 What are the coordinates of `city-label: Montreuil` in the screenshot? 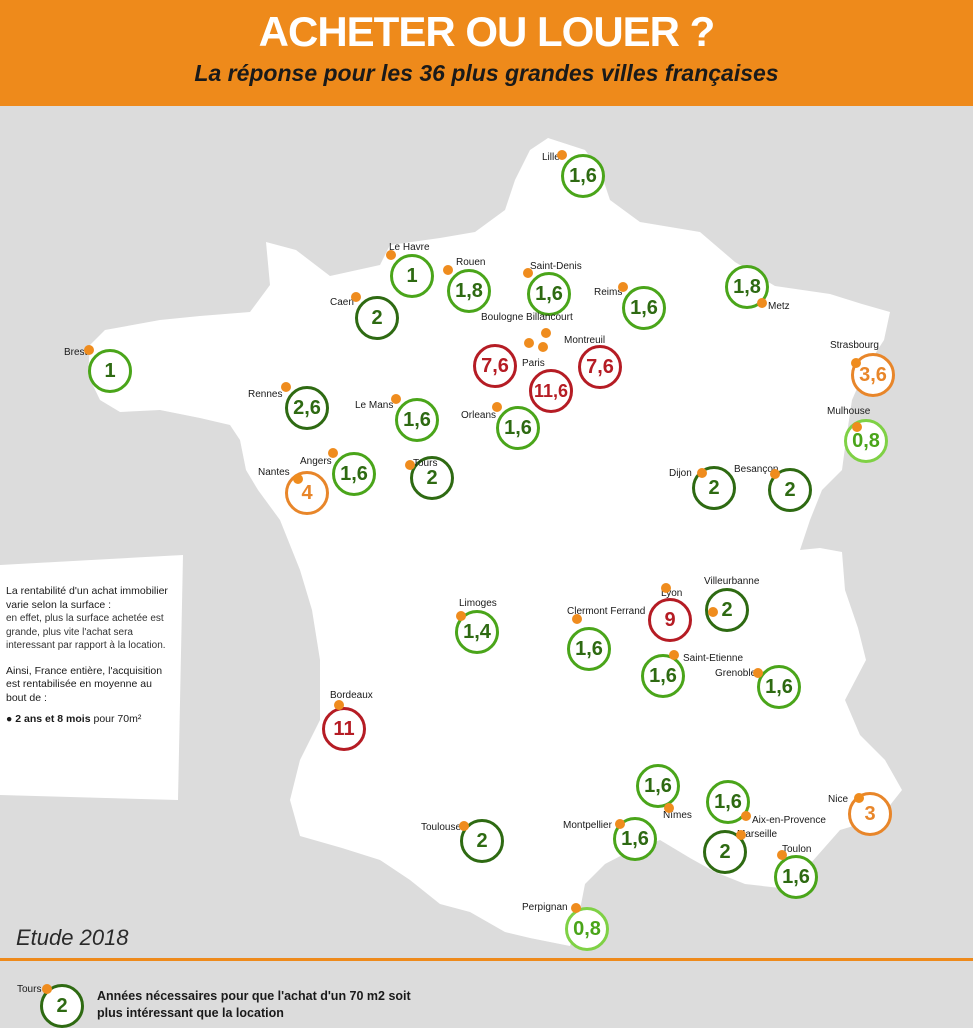 It's located at (585, 340).